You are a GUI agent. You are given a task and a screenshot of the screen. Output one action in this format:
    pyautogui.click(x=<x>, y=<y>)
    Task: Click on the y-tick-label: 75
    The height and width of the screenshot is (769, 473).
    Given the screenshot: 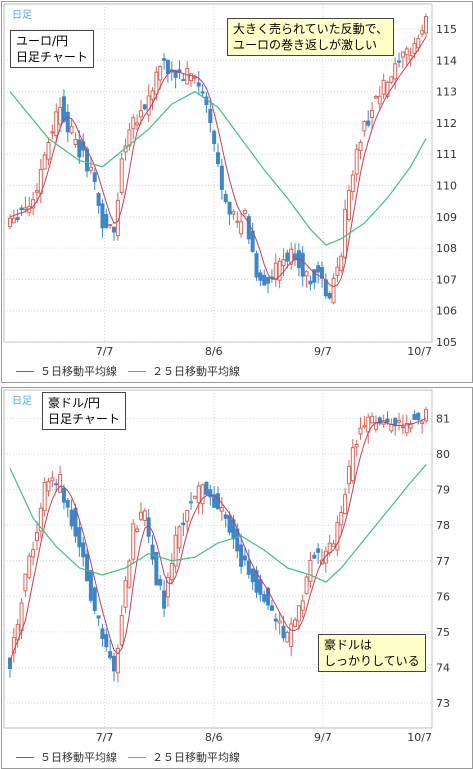 What is the action you would take?
    pyautogui.click(x=443, y=632)
    